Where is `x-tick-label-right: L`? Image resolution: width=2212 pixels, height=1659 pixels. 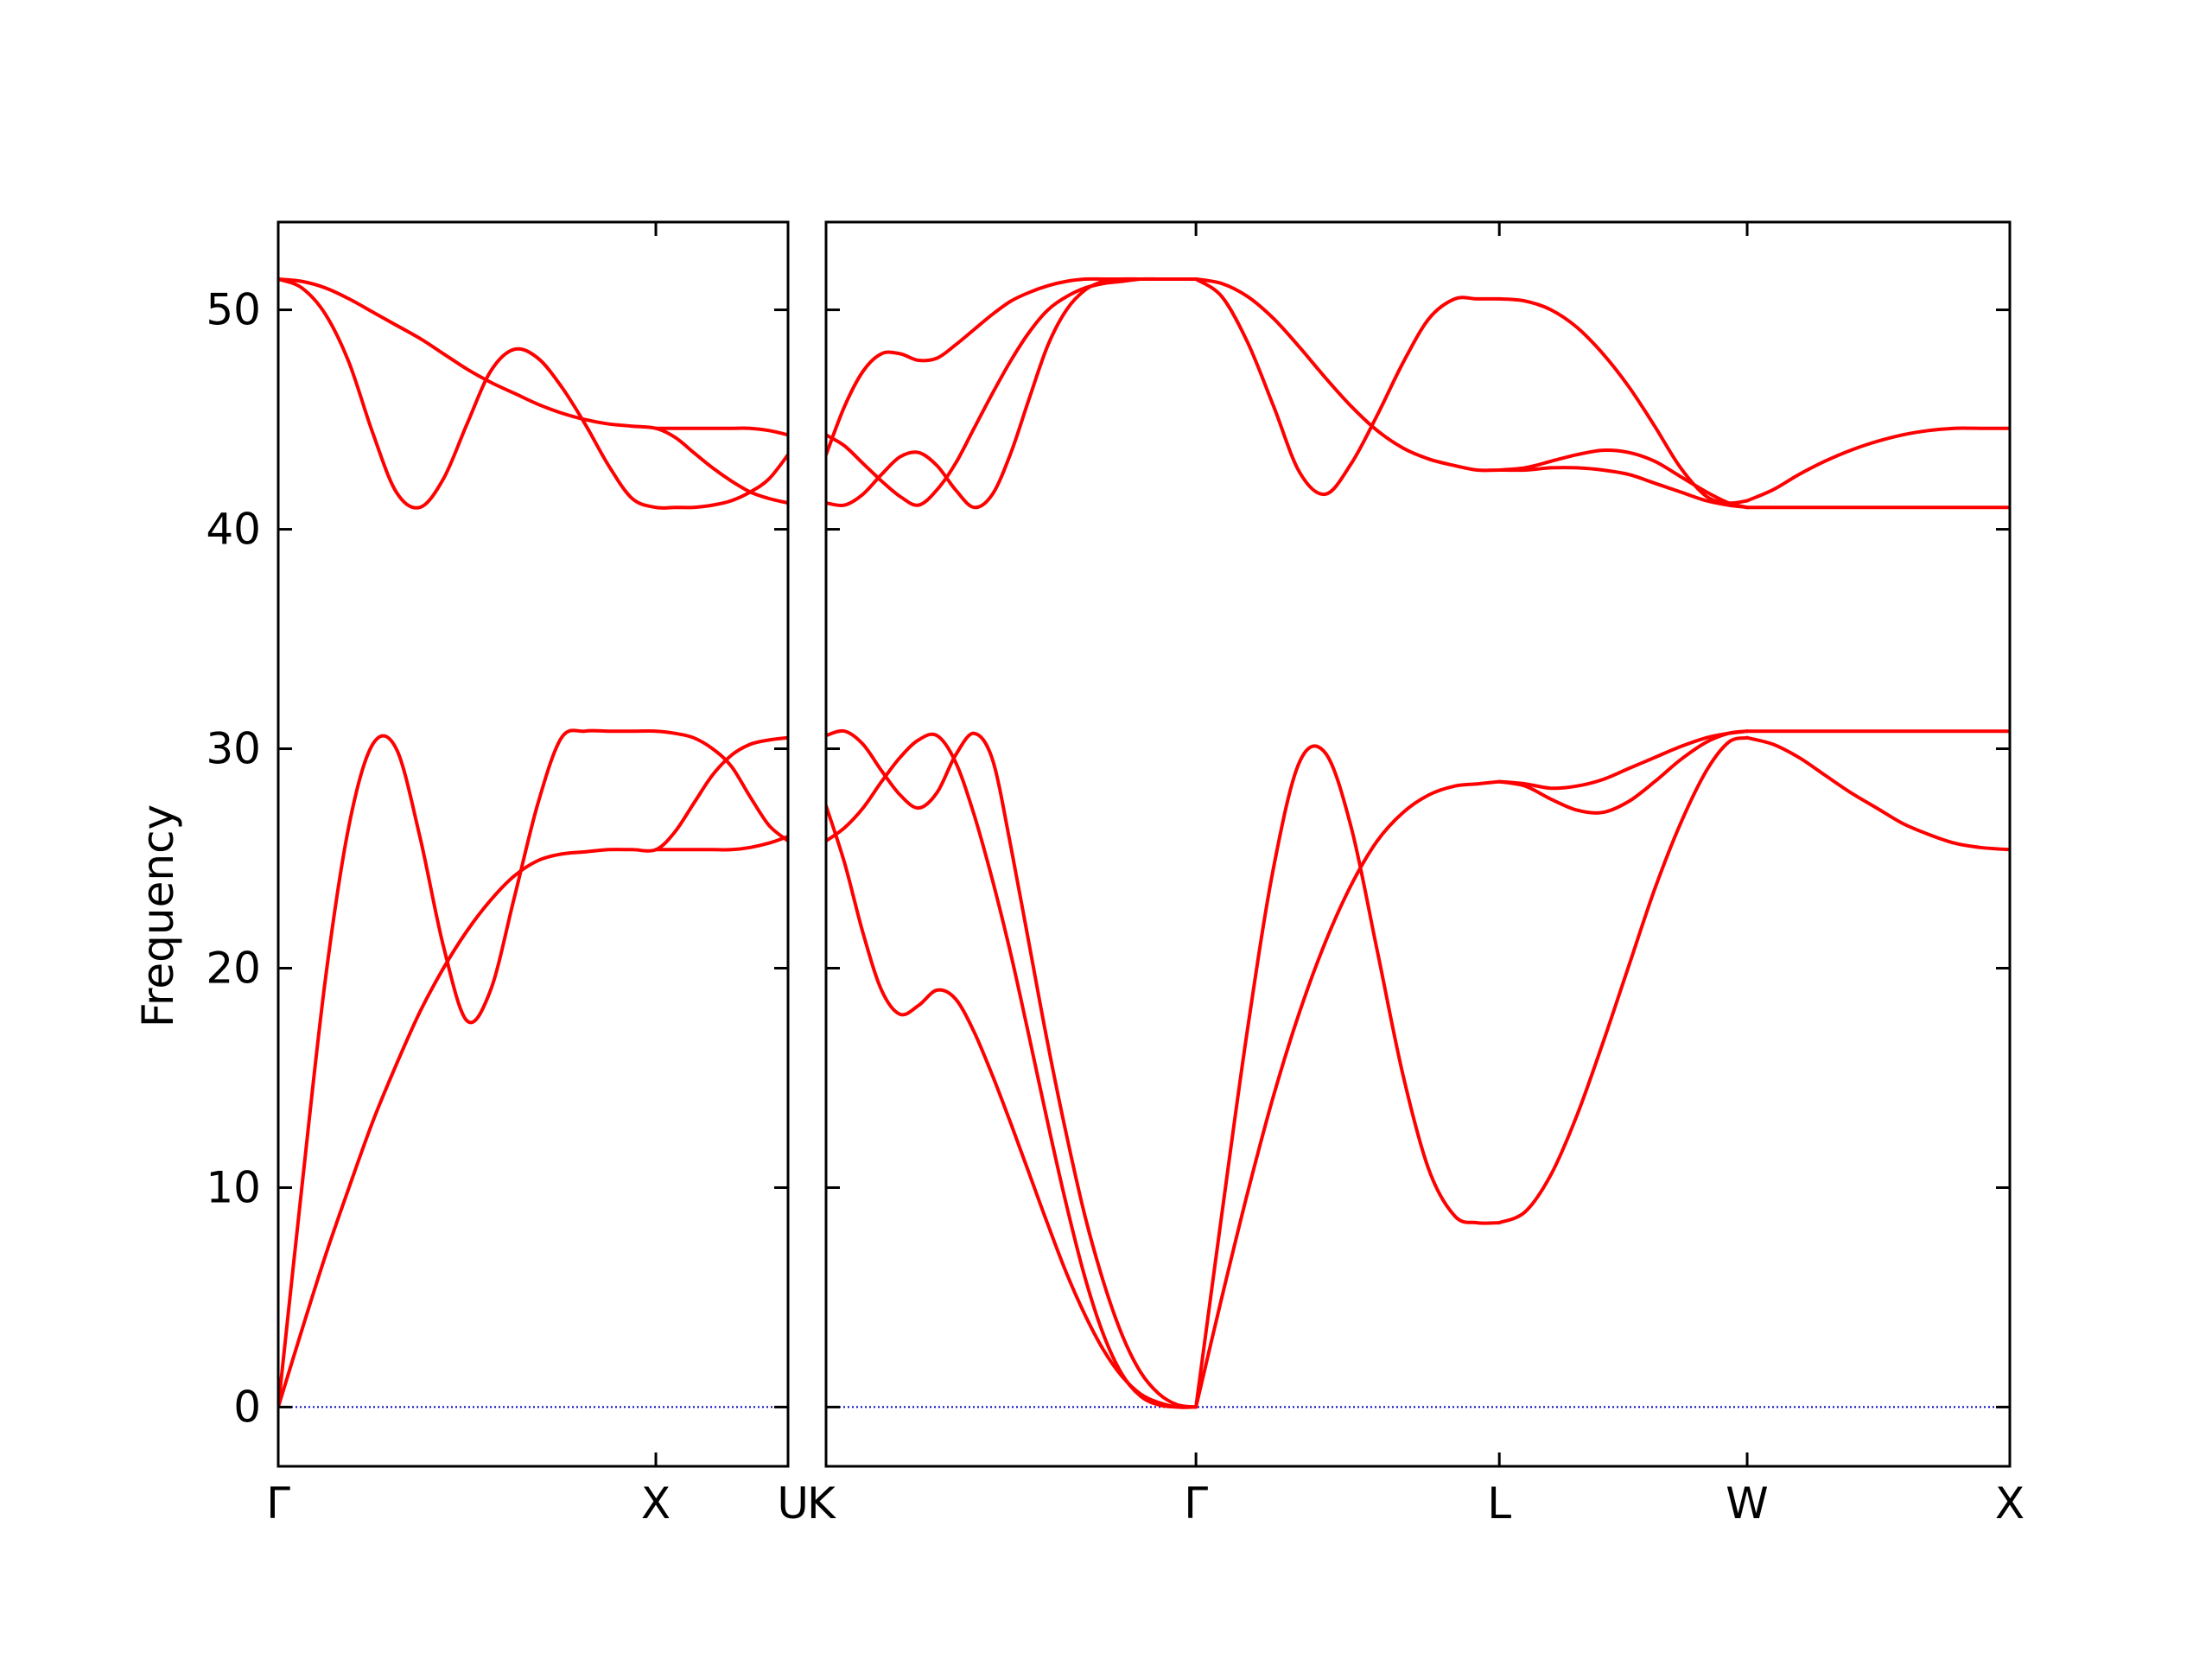
x-tick-label-right: L is located at coordinates (1499, 1503).